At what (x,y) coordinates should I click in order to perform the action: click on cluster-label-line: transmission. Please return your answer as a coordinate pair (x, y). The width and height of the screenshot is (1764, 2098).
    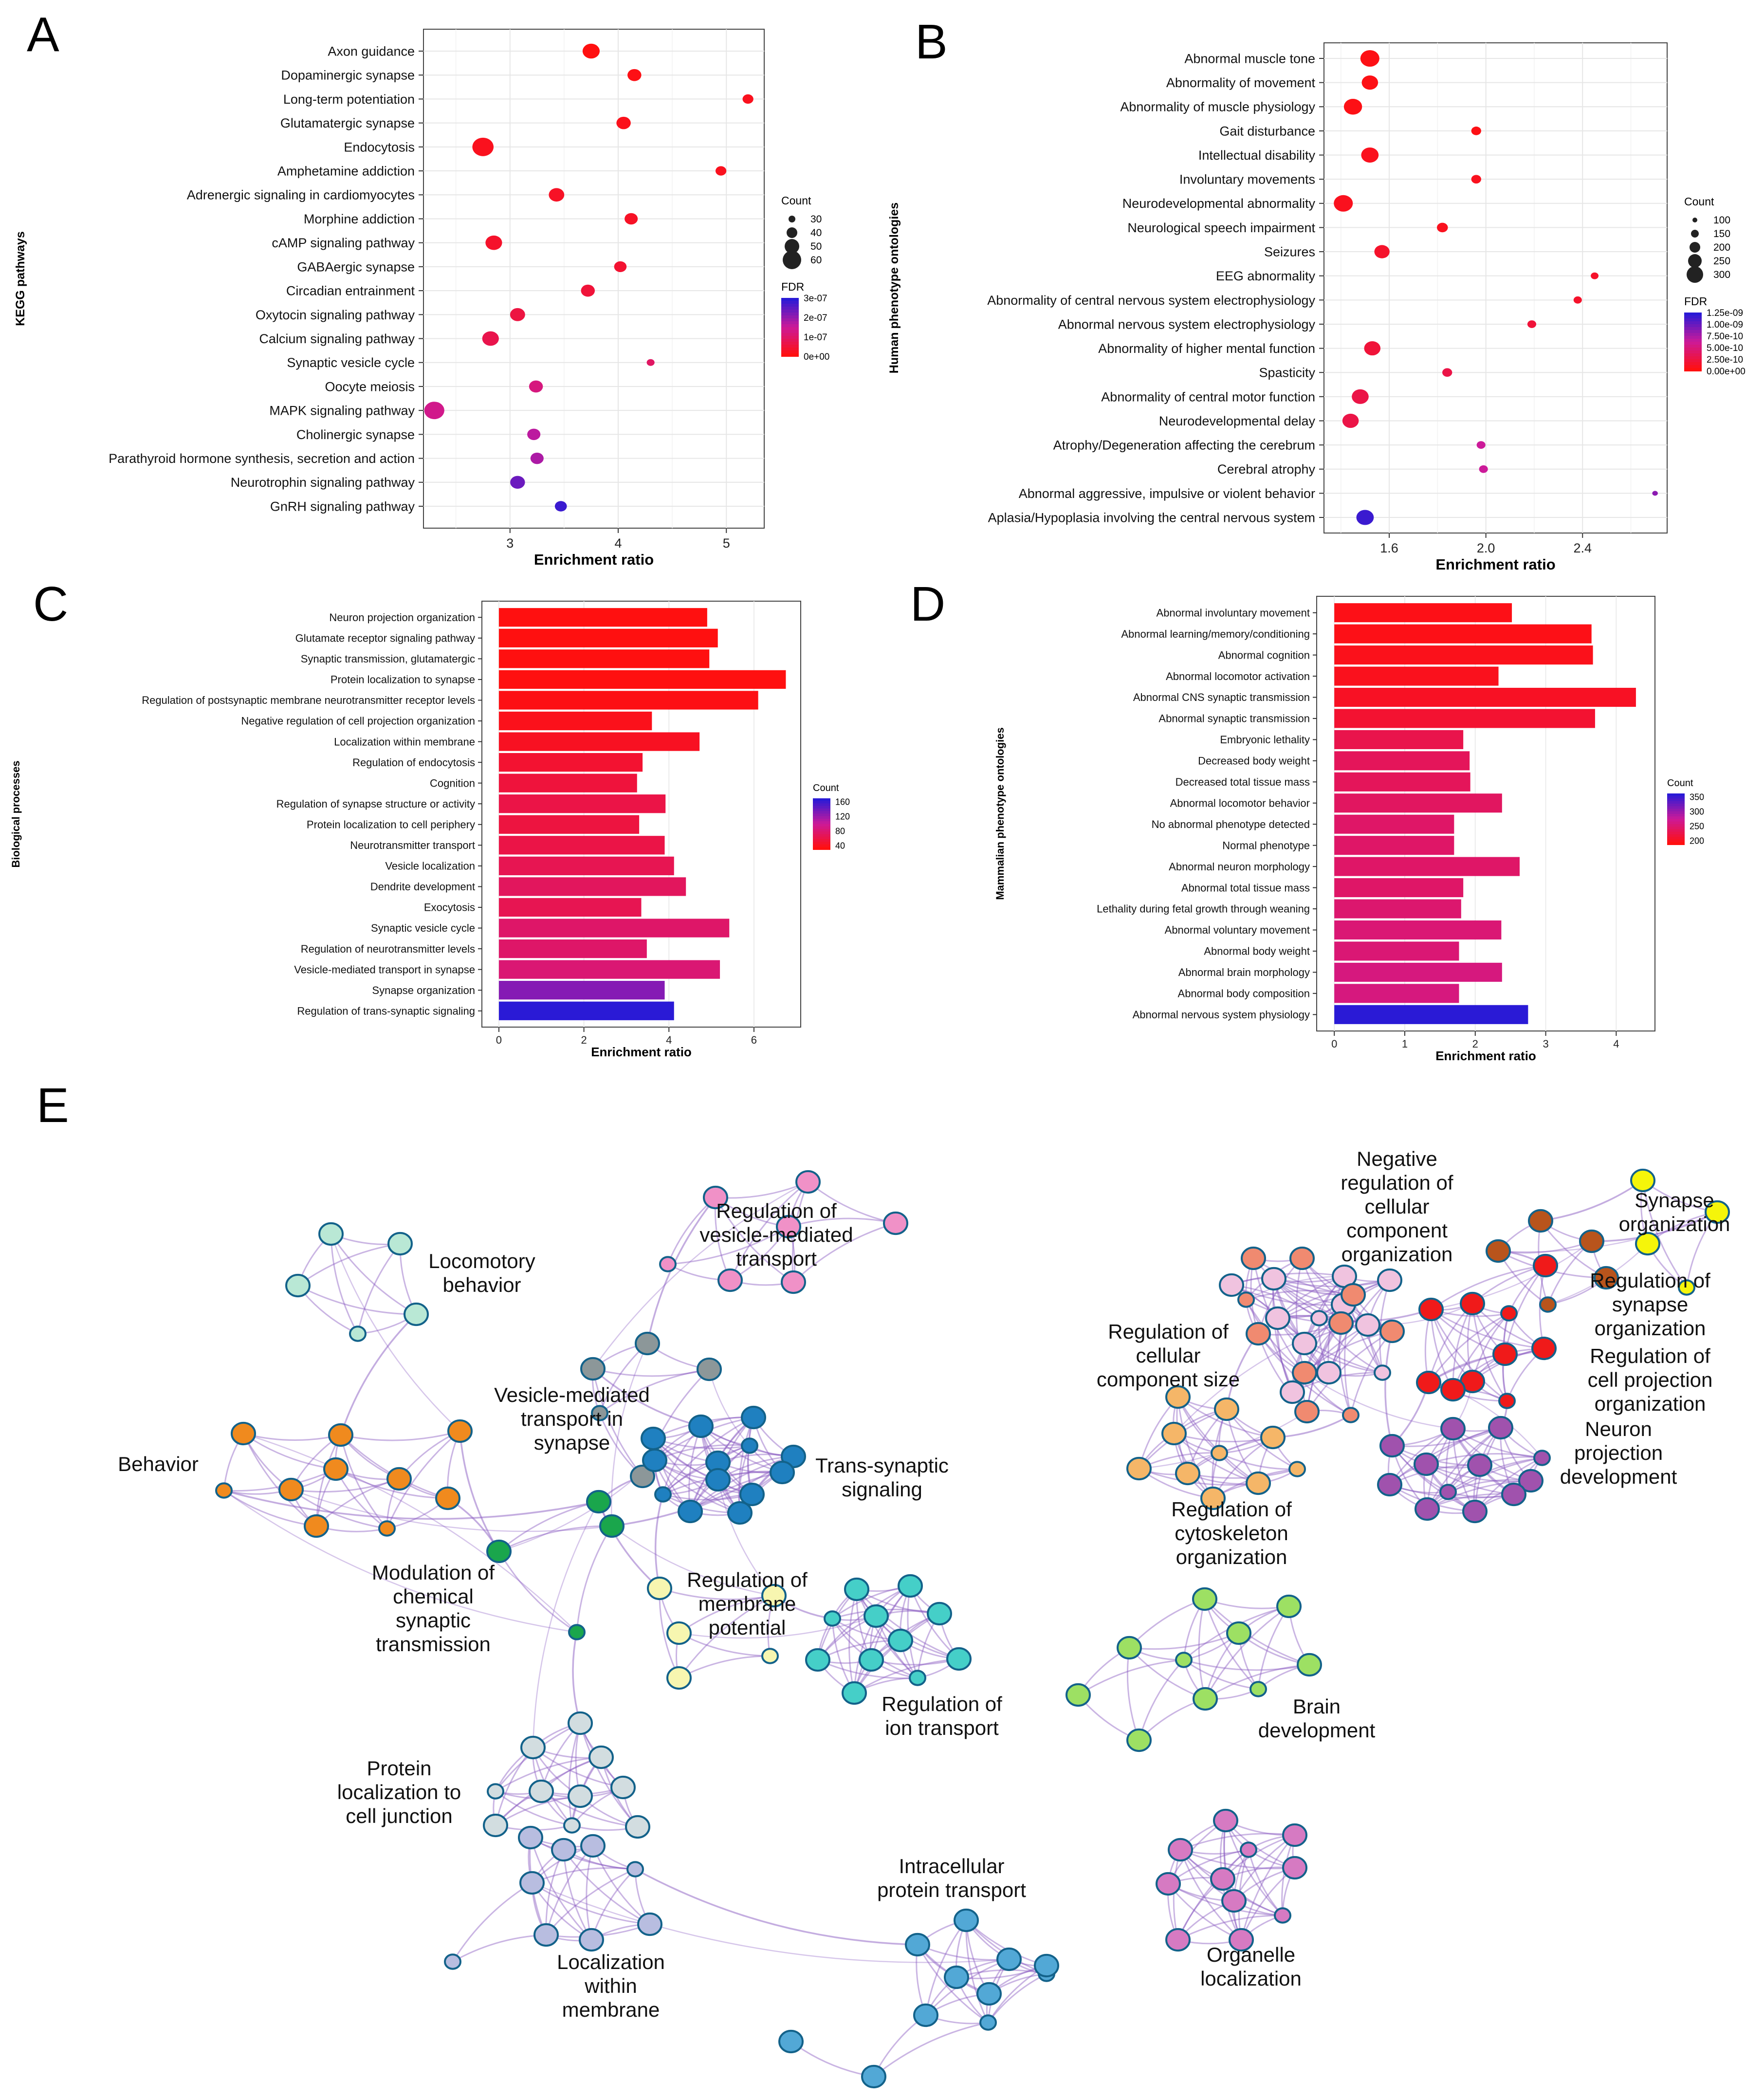
    Looking at the image, I should click on (433, 1644).